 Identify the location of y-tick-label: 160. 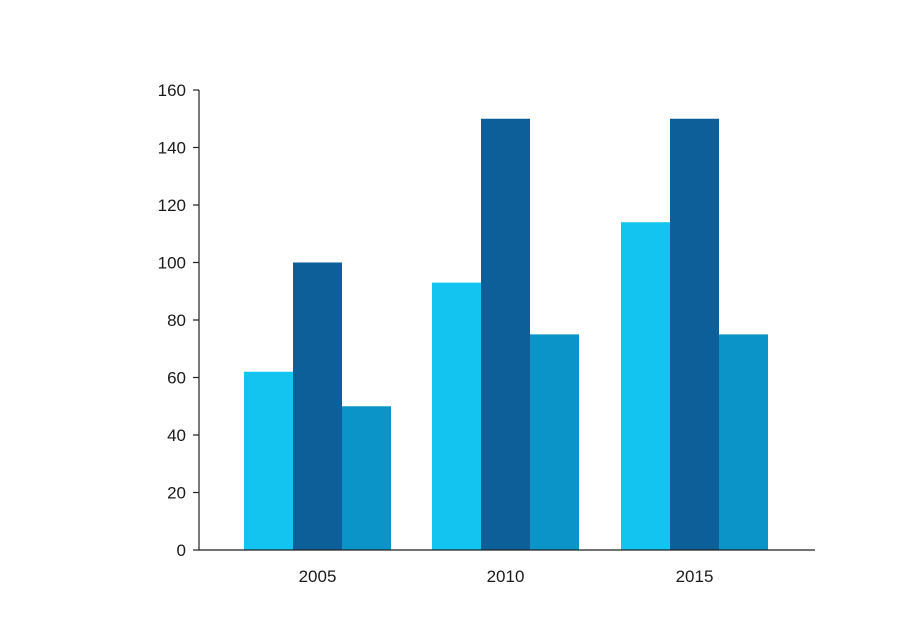
(172, 90).